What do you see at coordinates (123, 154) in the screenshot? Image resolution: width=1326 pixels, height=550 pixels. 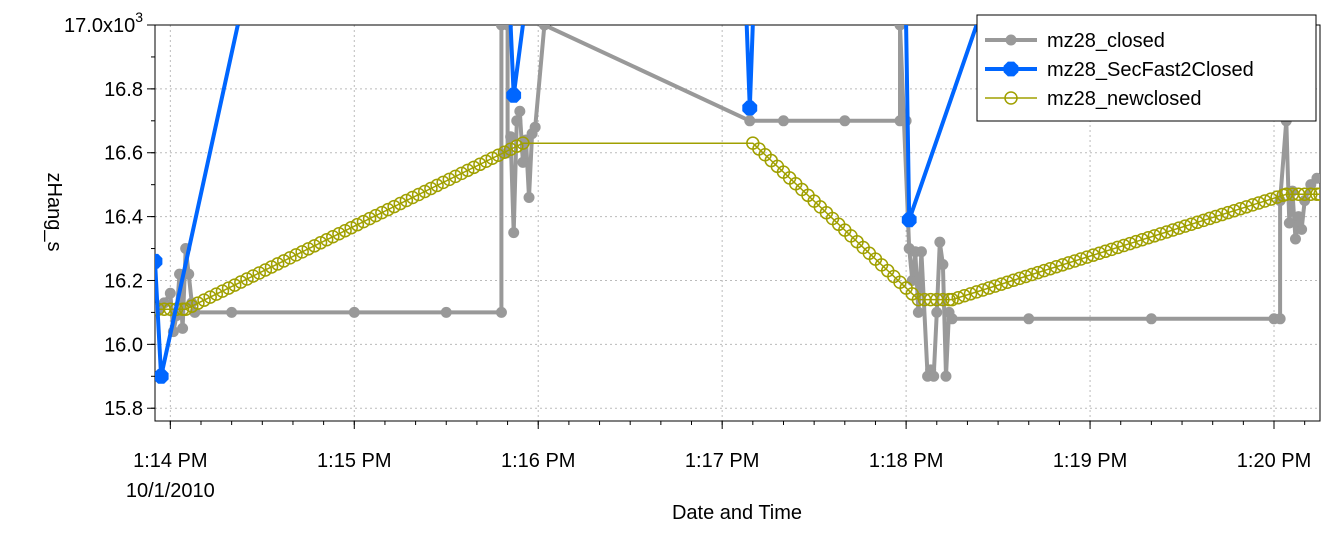 I see `y-tick-label: 16.6` at bounding box center [123, 154].